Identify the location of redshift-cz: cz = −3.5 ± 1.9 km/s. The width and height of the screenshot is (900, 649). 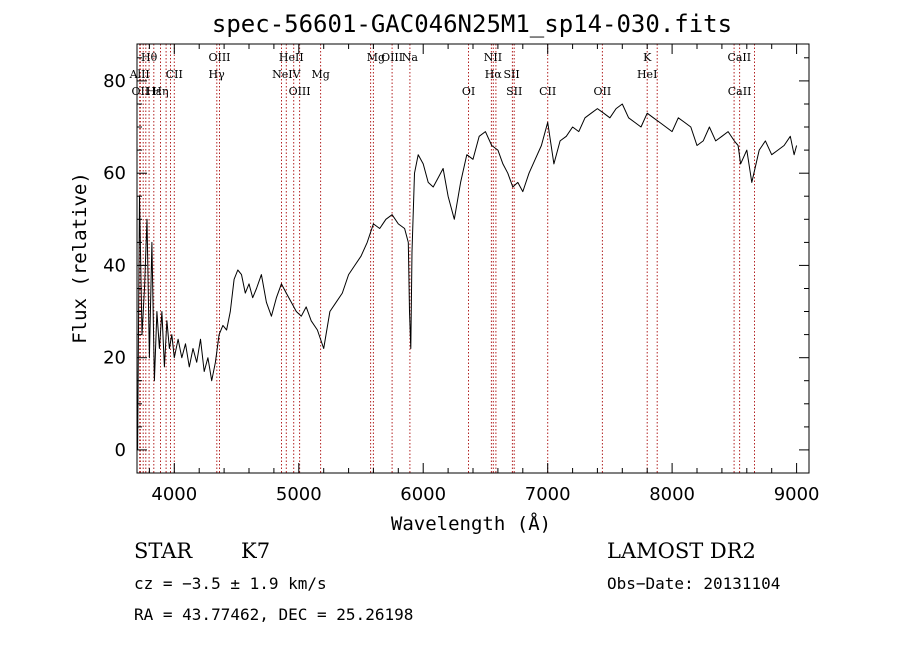
(230, 583).